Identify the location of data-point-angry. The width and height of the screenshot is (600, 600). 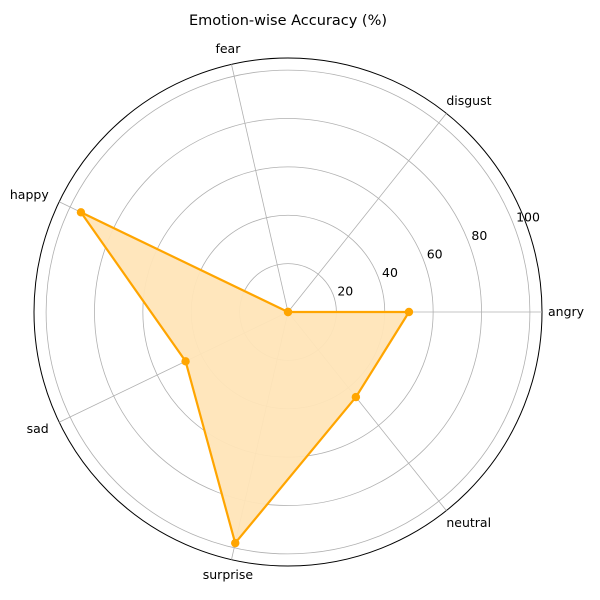
(409, 312).